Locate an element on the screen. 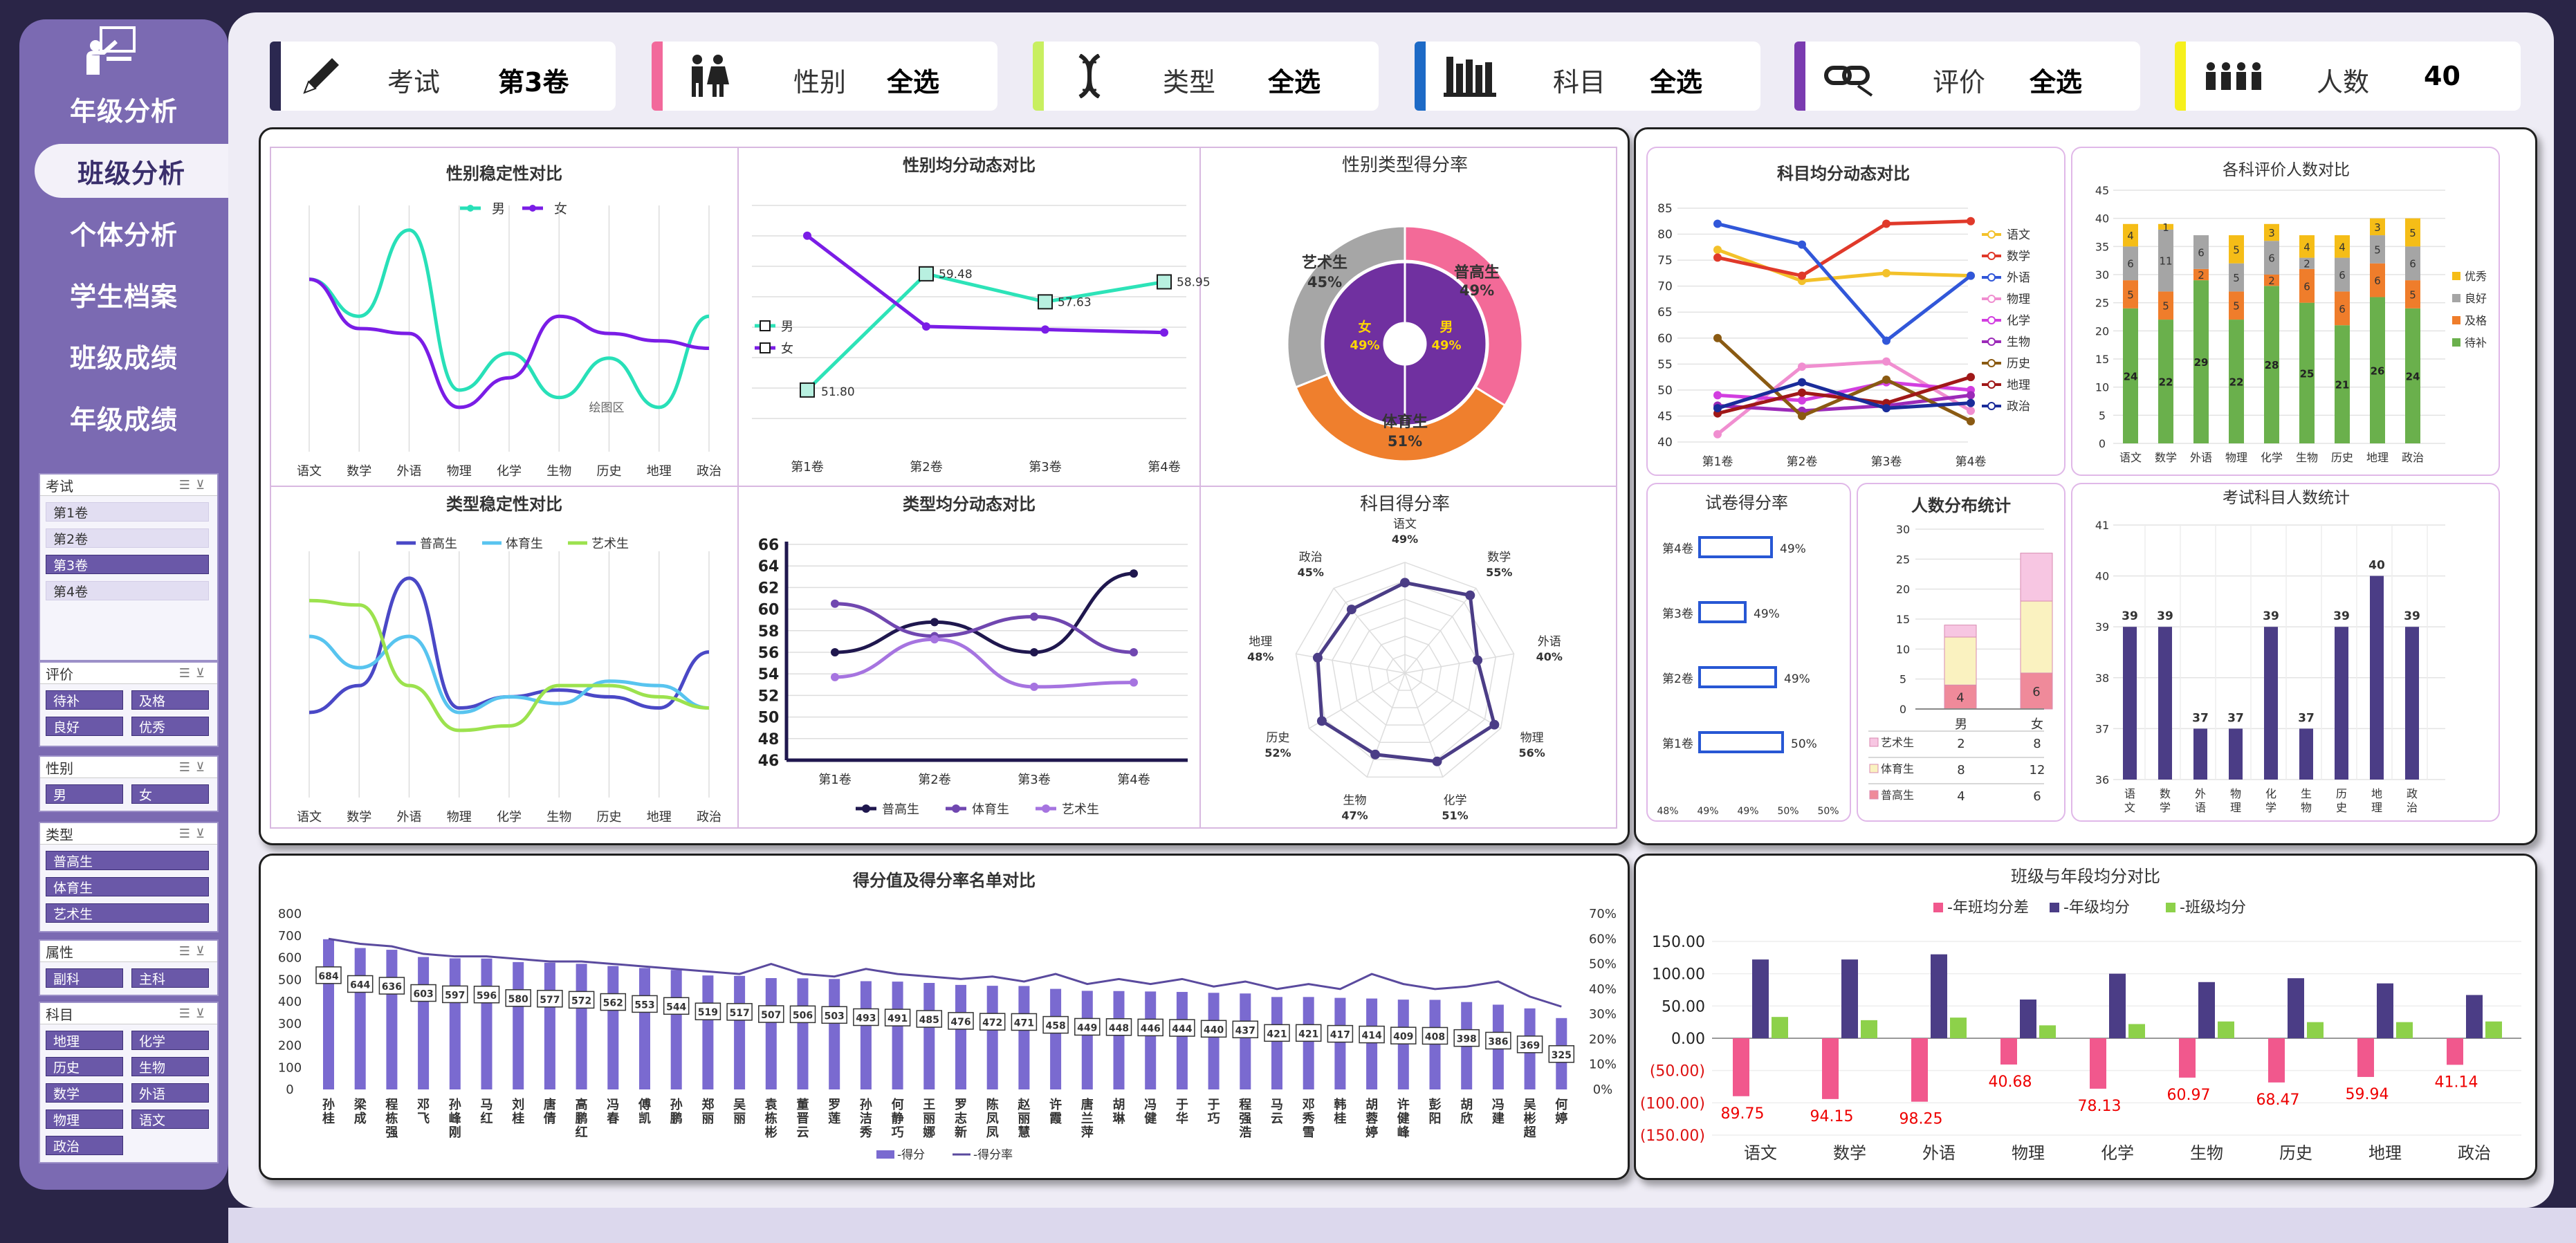  x-tick-label: 桂 is located at coordinates (1339, 1118).